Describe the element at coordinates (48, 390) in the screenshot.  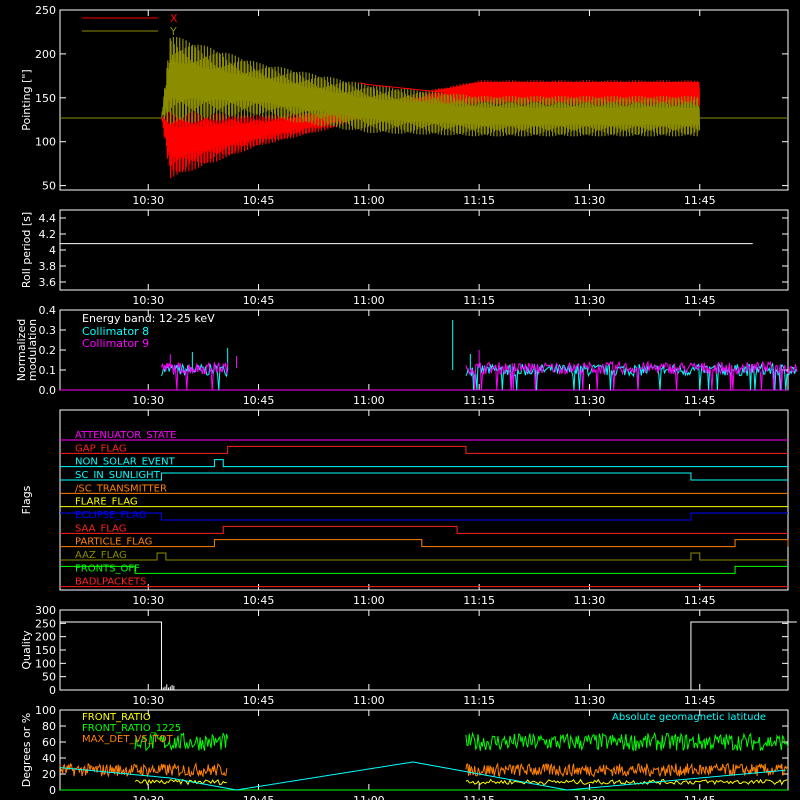
I see `y-tick-label: 0.0` at that location.